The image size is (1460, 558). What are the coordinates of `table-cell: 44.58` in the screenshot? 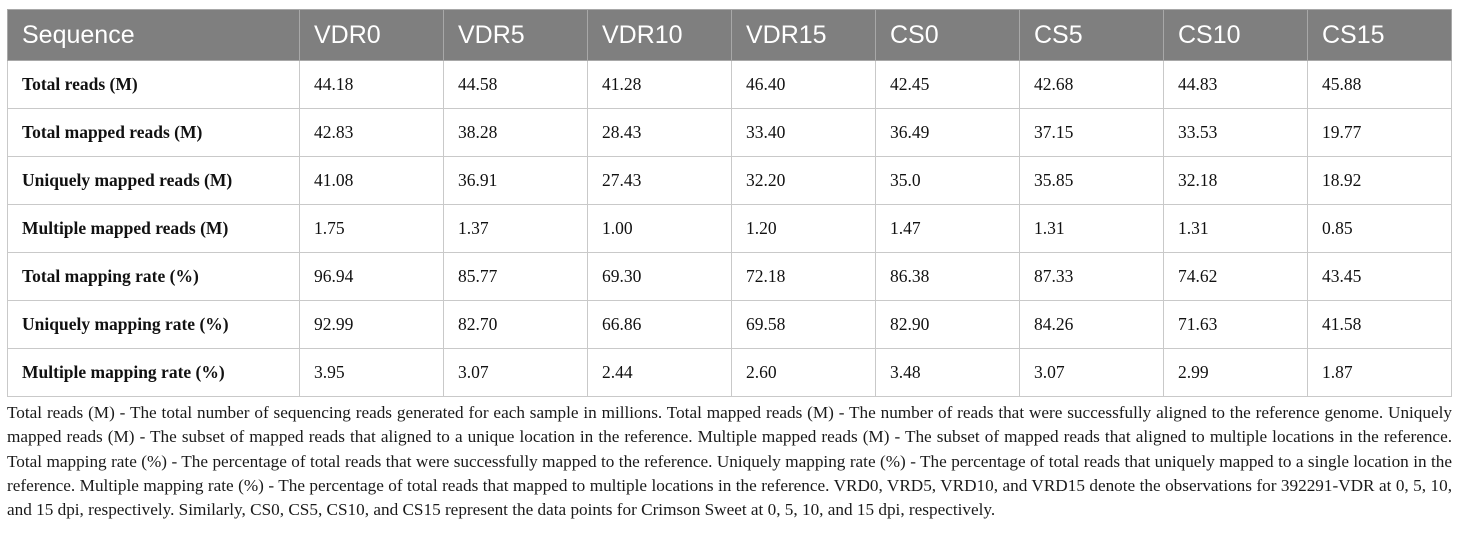 It's located at (515, 84).